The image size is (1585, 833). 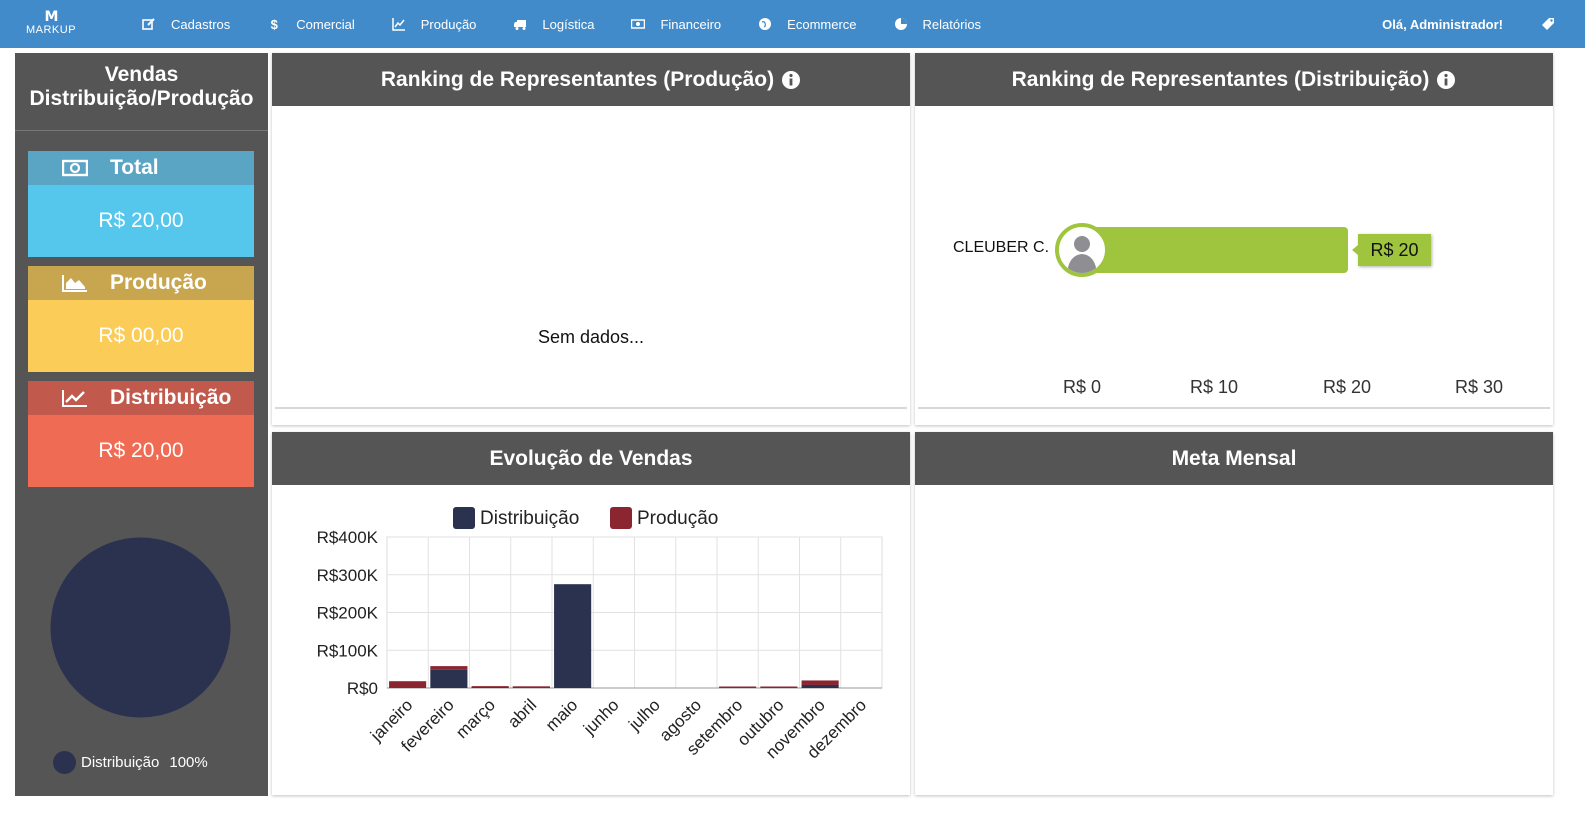 I want to click on kpi-producao-value: R$ 00,00, so click(x=141, y=336).